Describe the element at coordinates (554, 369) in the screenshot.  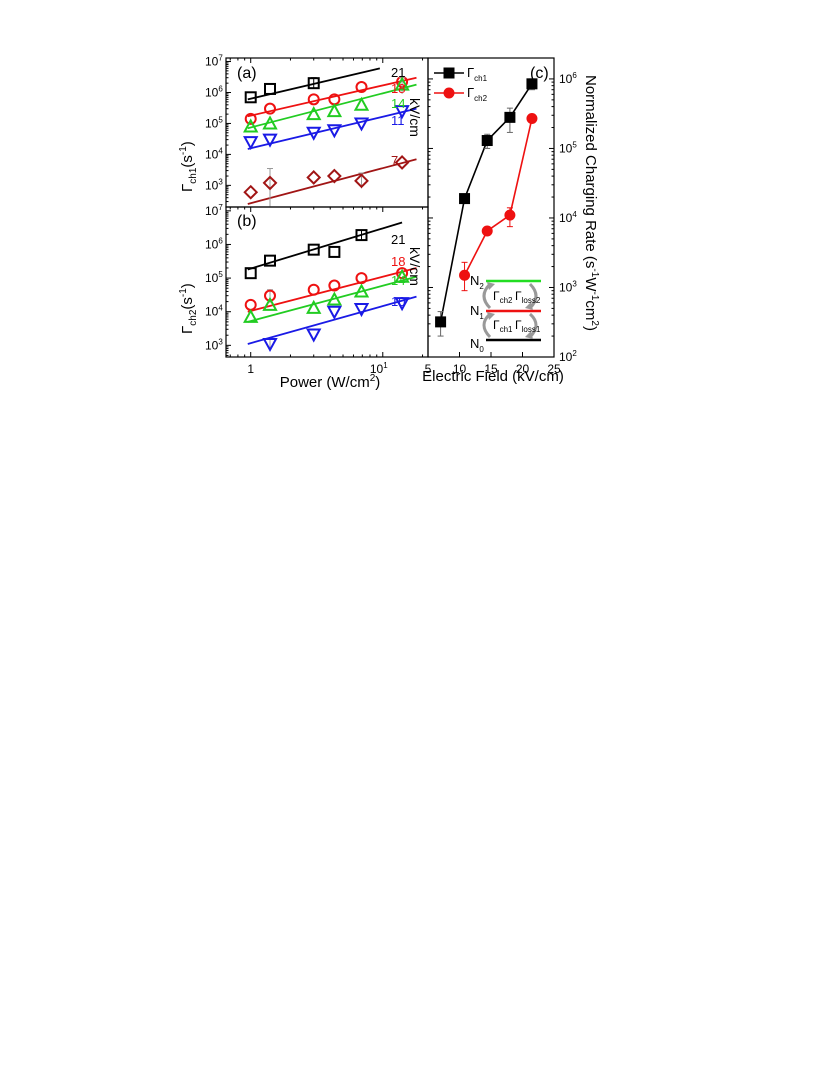
I see `x-tick-label: 25` at that location.